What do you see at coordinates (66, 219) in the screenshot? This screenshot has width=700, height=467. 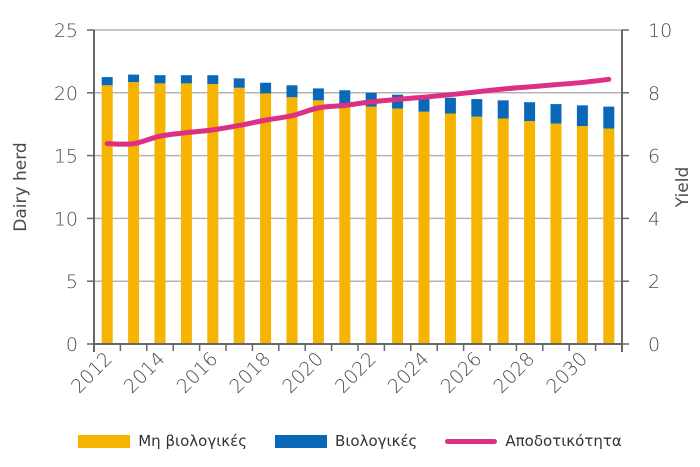 I see `y-tick-label: 10` at bounding box center [66, 219].